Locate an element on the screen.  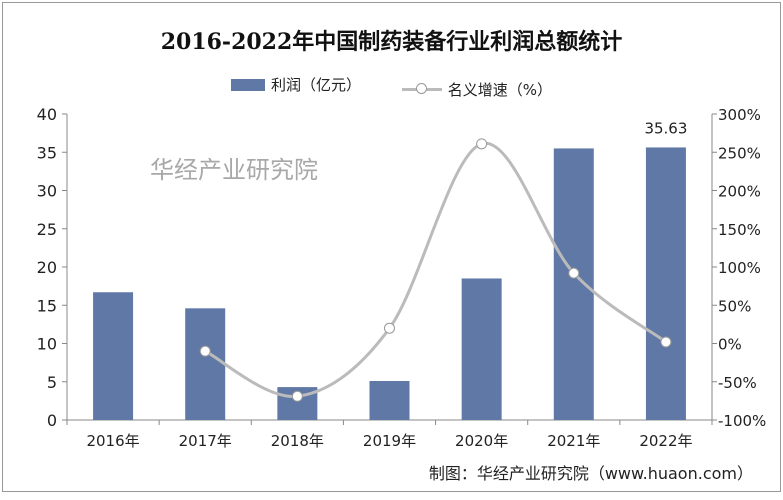
bar-2020年 is located at coordinates (481, 349).